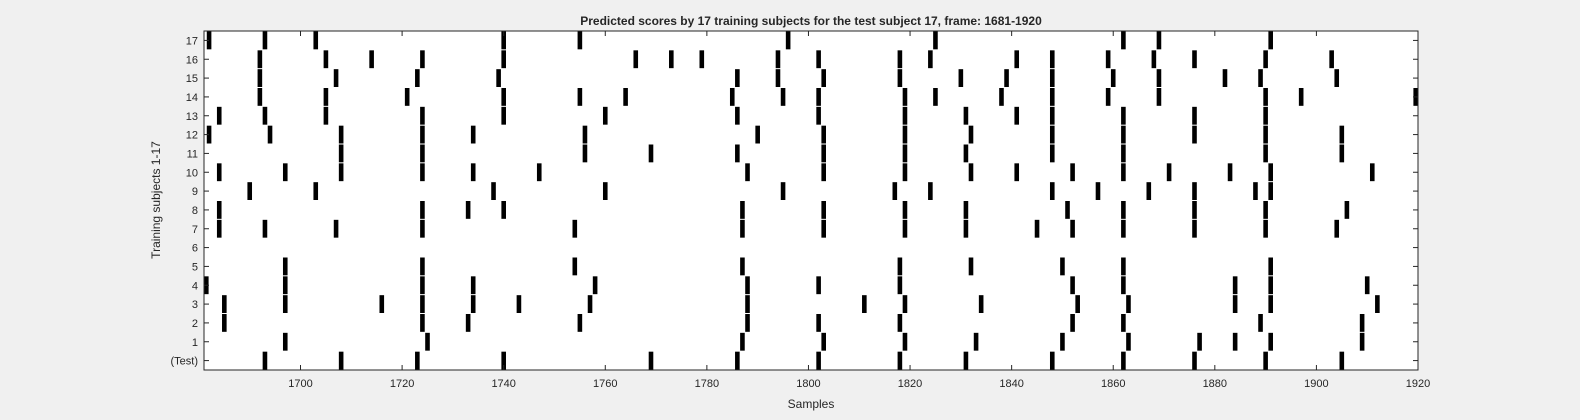 This screenshot has height=420, width=1580. Describe the element at coordinates (195, 267) in the screenshot. I see `y-tick-label: 5` at that location.